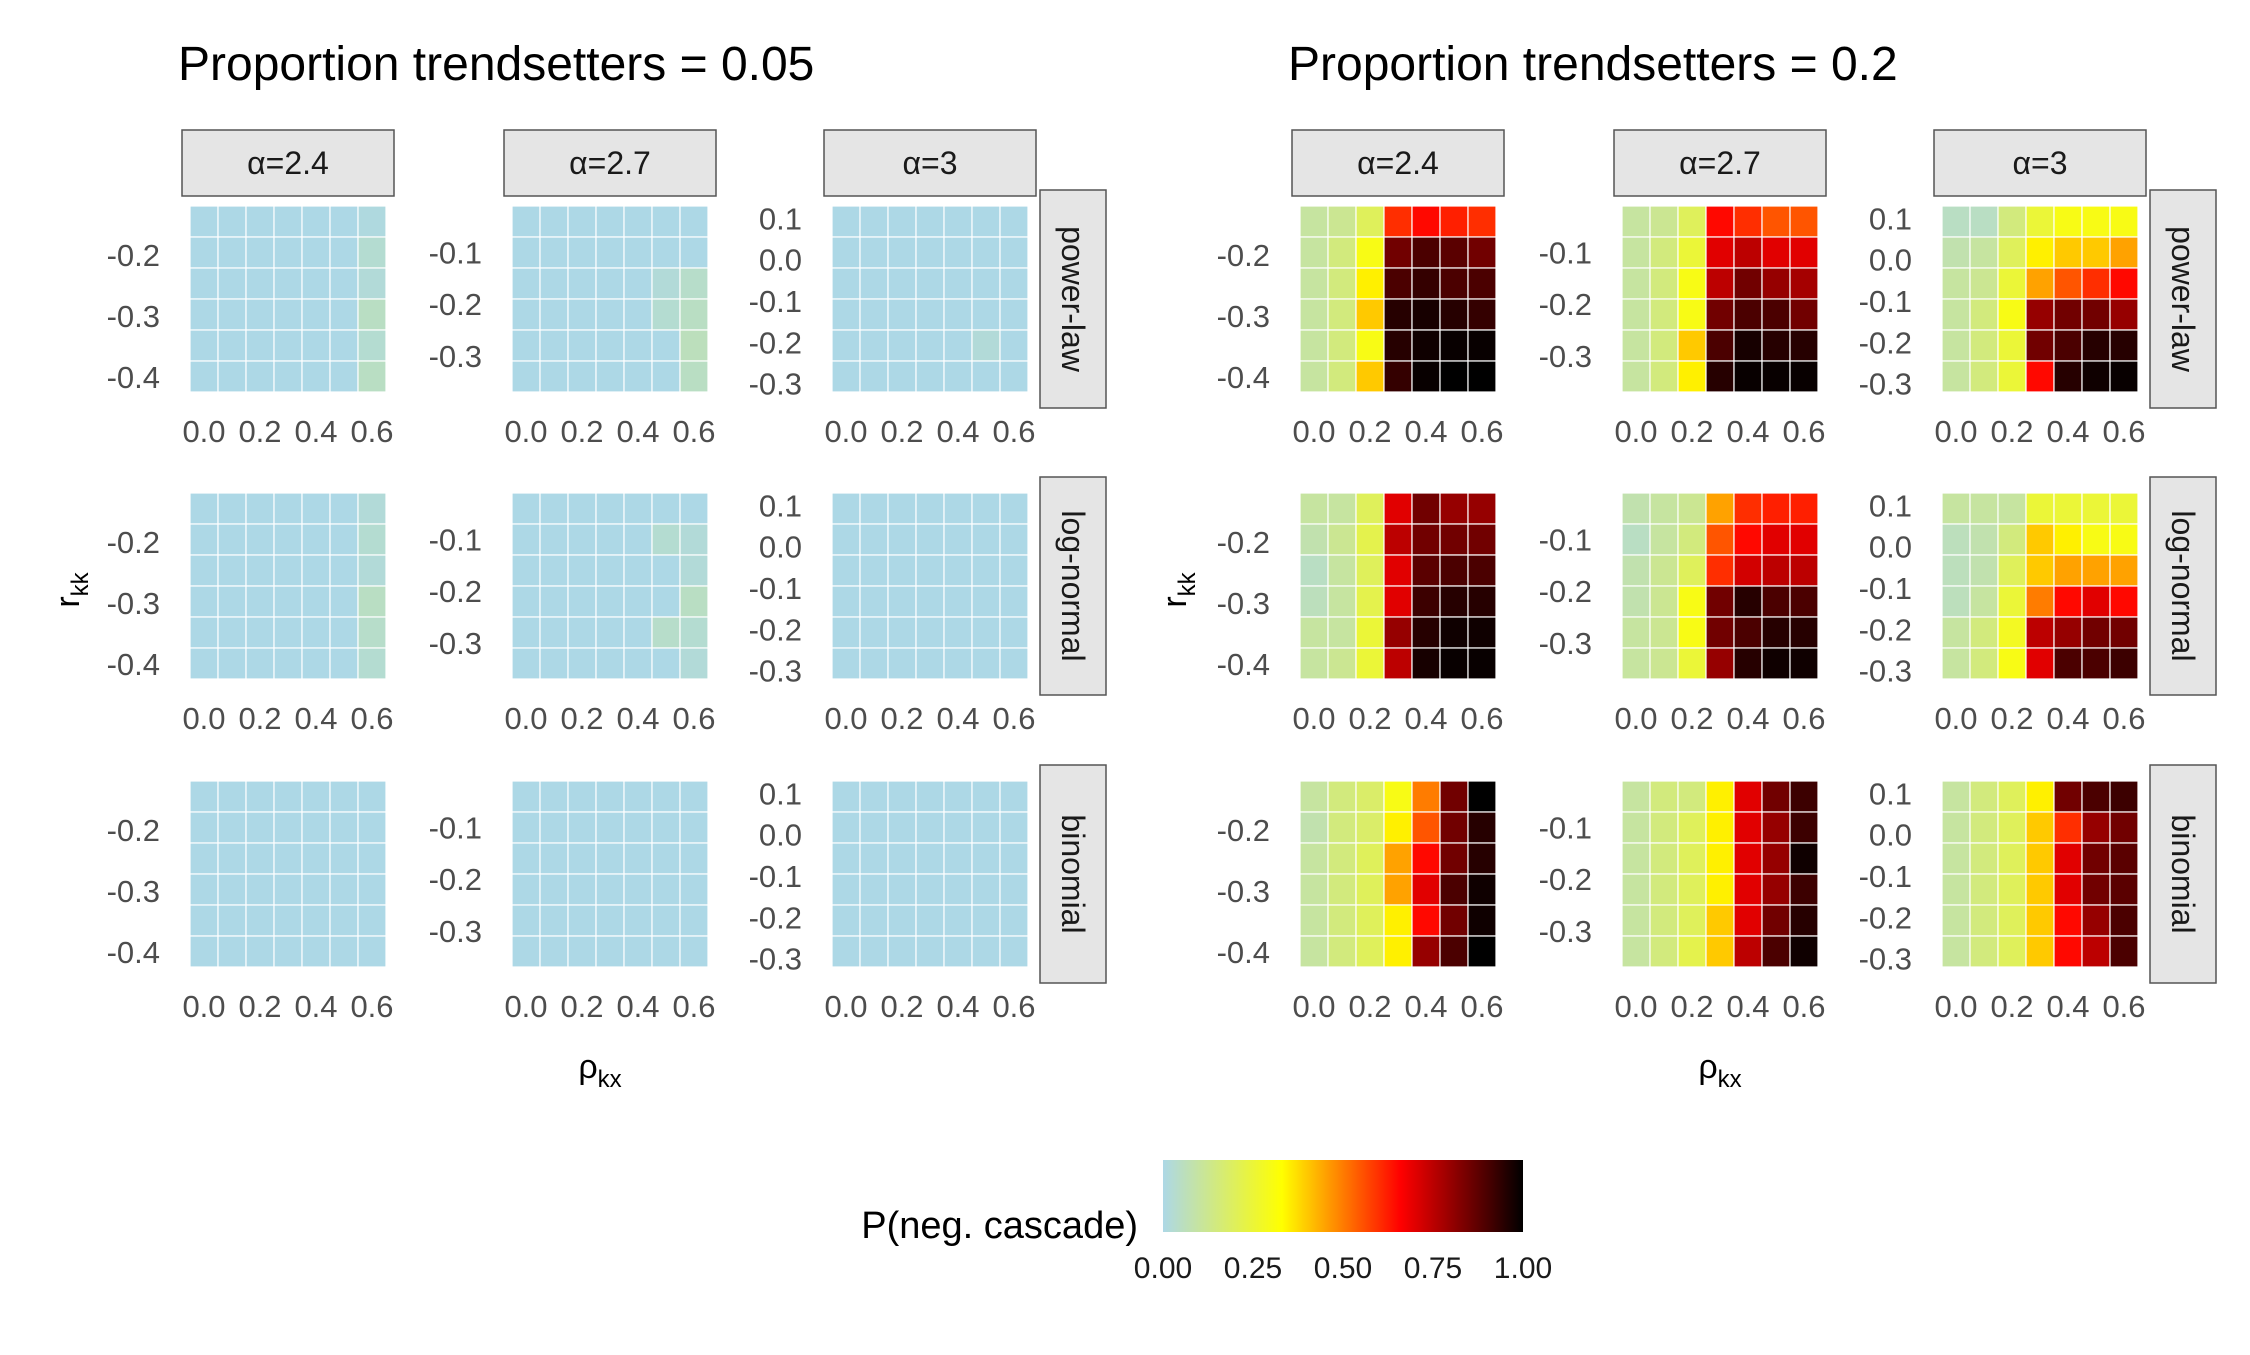  Describe the element at coordinates (455, 931) in the screenshot. I see `y-tick-label-0-2-1-2: -0.3` at that location.